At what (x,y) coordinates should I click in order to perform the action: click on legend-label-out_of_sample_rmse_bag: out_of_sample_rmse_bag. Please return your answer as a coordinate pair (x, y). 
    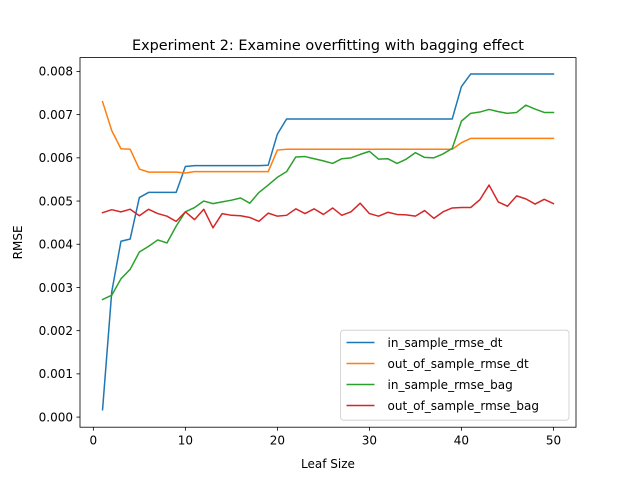
    Looking at the image, I should click on (463, 406).